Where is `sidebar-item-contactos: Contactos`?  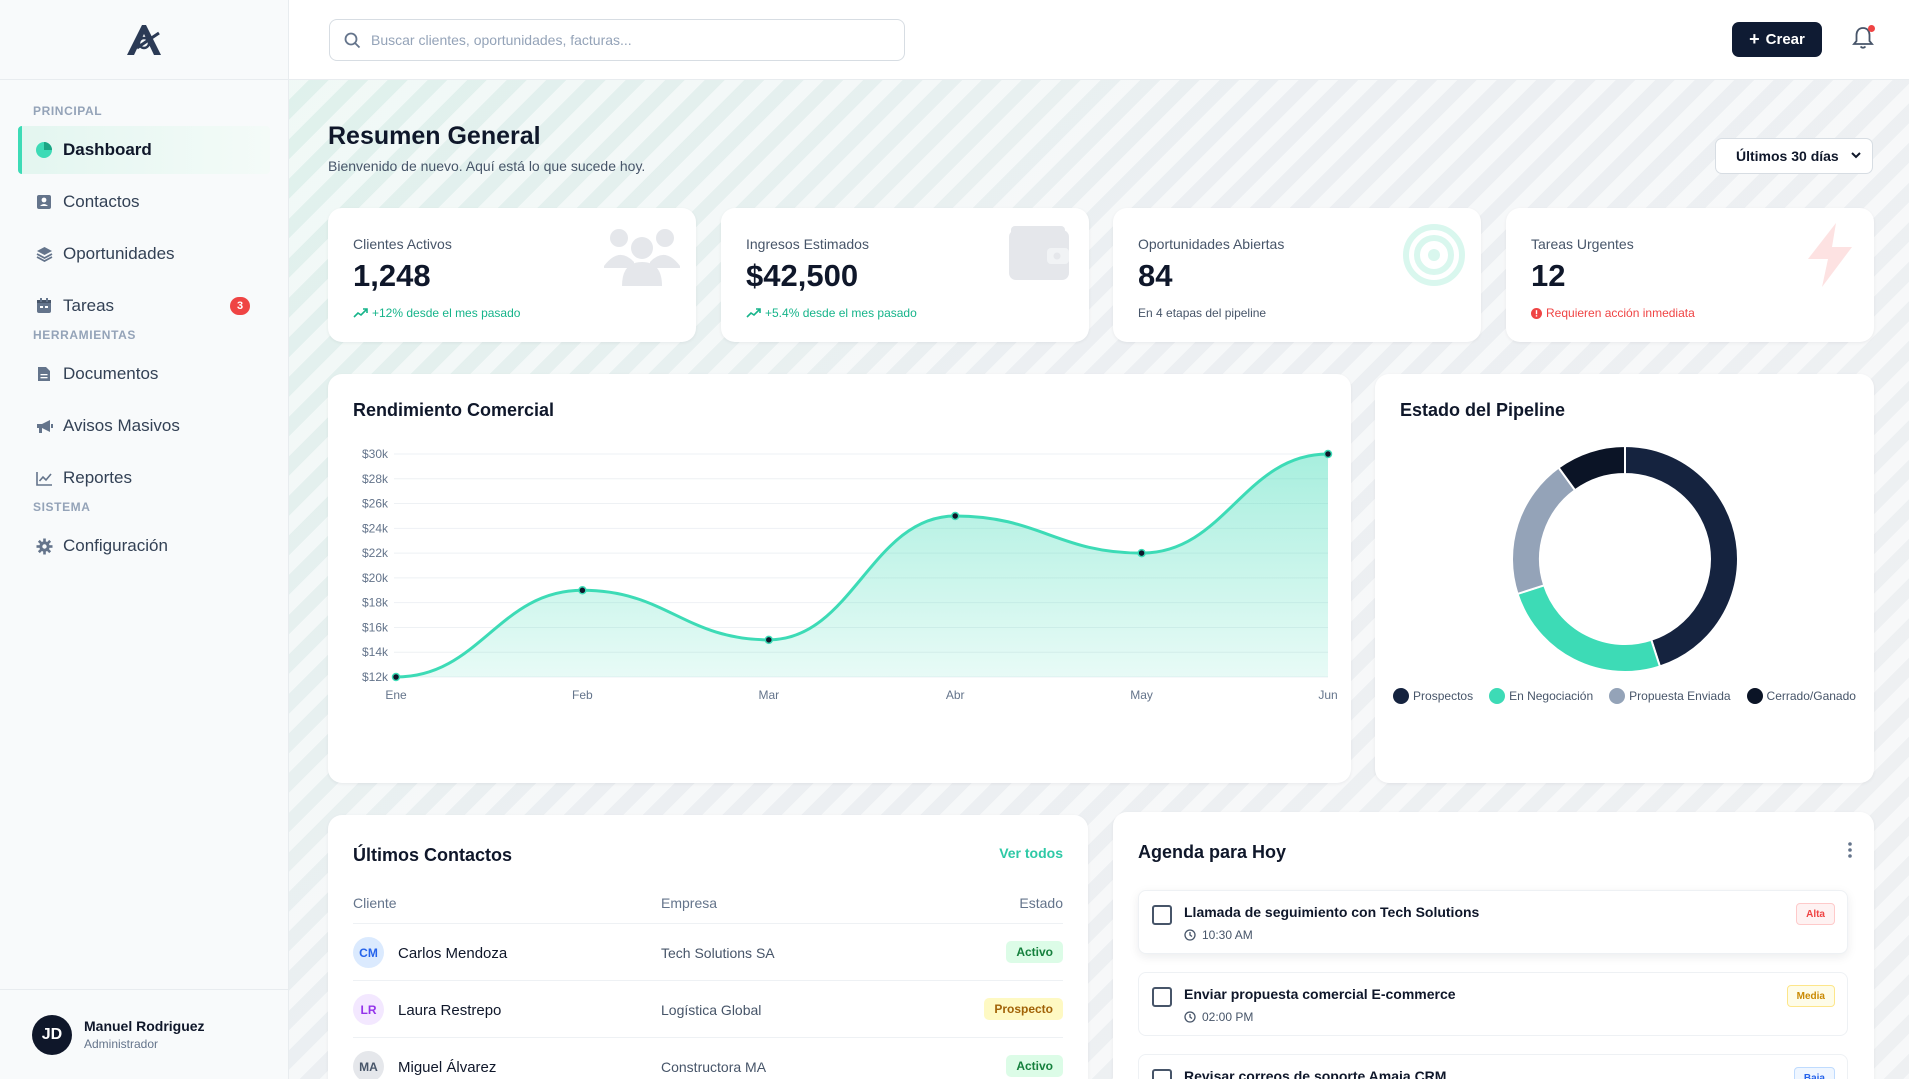
sidebar-item-contactos: Contactos is located at coordinates (144, 202).